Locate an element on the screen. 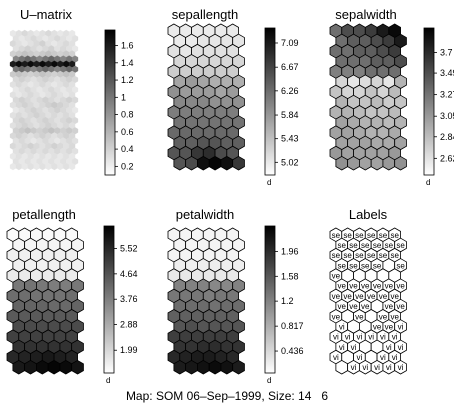  panel-4: petalwidth 1.96 1.58 1.2 0.817 0.436 d is located at coordinates (235, 296).